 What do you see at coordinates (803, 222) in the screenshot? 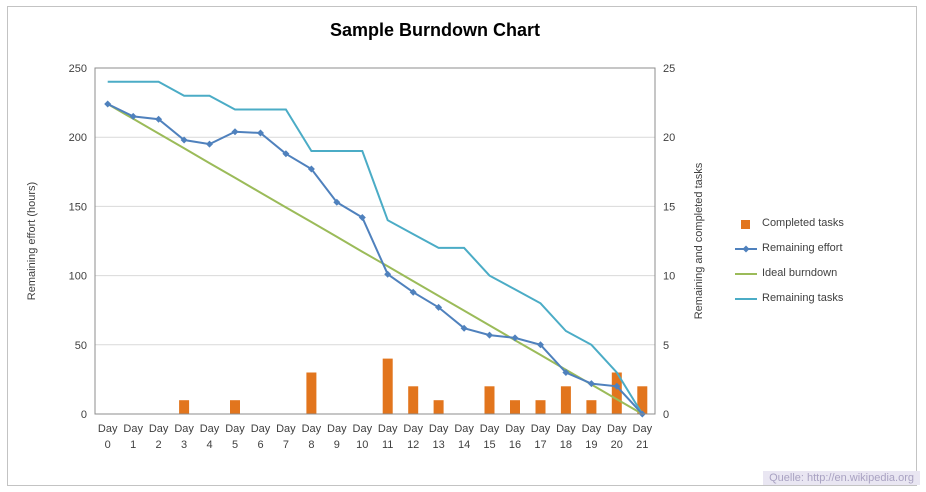
I see `legend-label: Completed tasks` at bounding box center [803, 222].